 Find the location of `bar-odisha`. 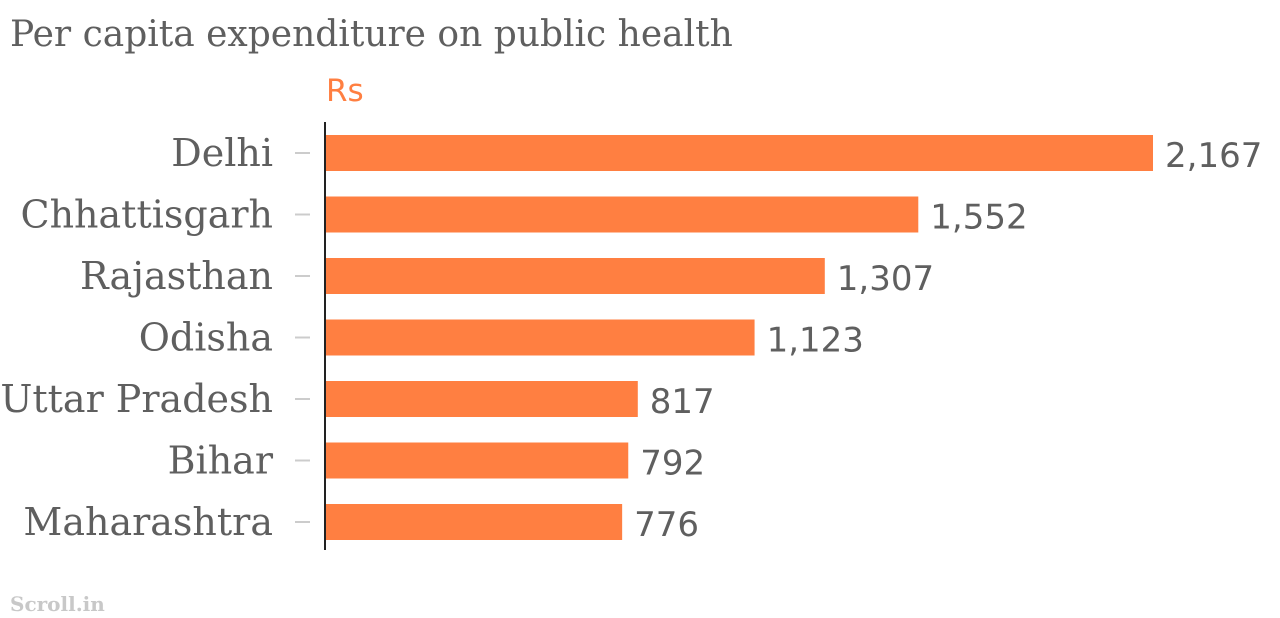

bar-odisha is located at coordinates (540, 337).